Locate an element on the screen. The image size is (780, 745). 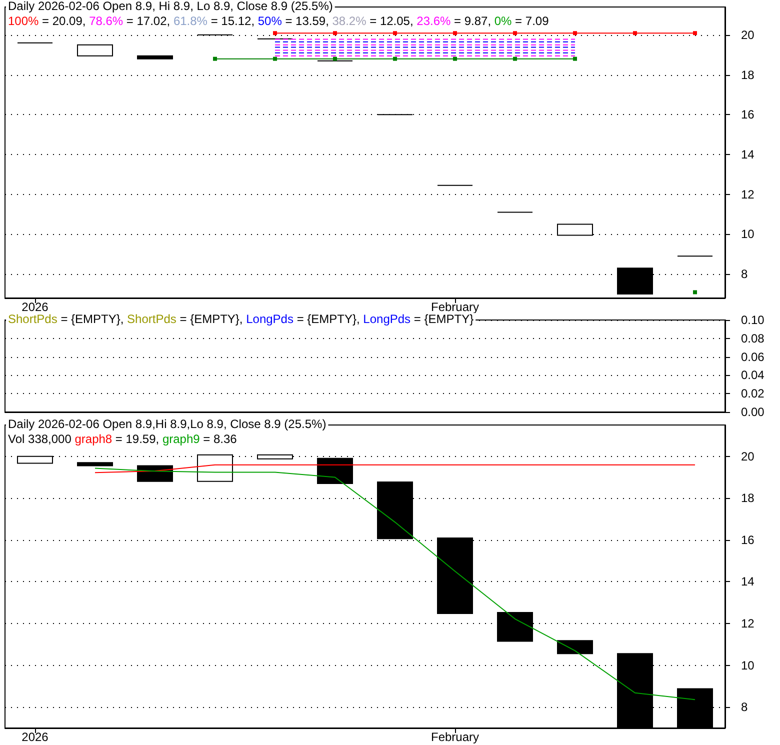
annotation: = 8.36 is located at coordinates (219, 439).